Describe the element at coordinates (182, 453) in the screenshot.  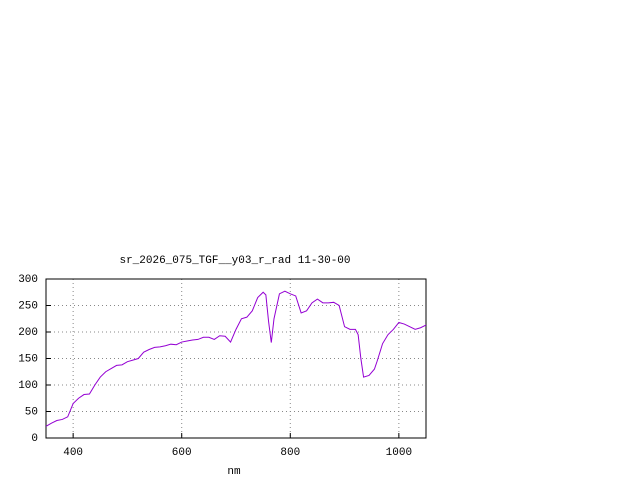
I see `x-tick-label: 600` at that location.